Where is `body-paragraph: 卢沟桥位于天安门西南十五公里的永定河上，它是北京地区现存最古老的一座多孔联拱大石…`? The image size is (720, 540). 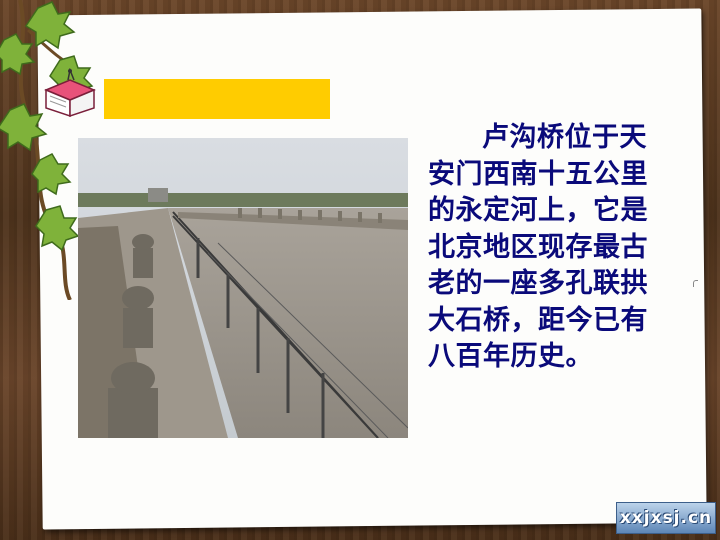 body-paragraph: 卢沟桥位于天安门西南十五公里的永定河上，它是北京地区现存最古老的一座多孔联拱大石… is located at coordinates (538, 247).